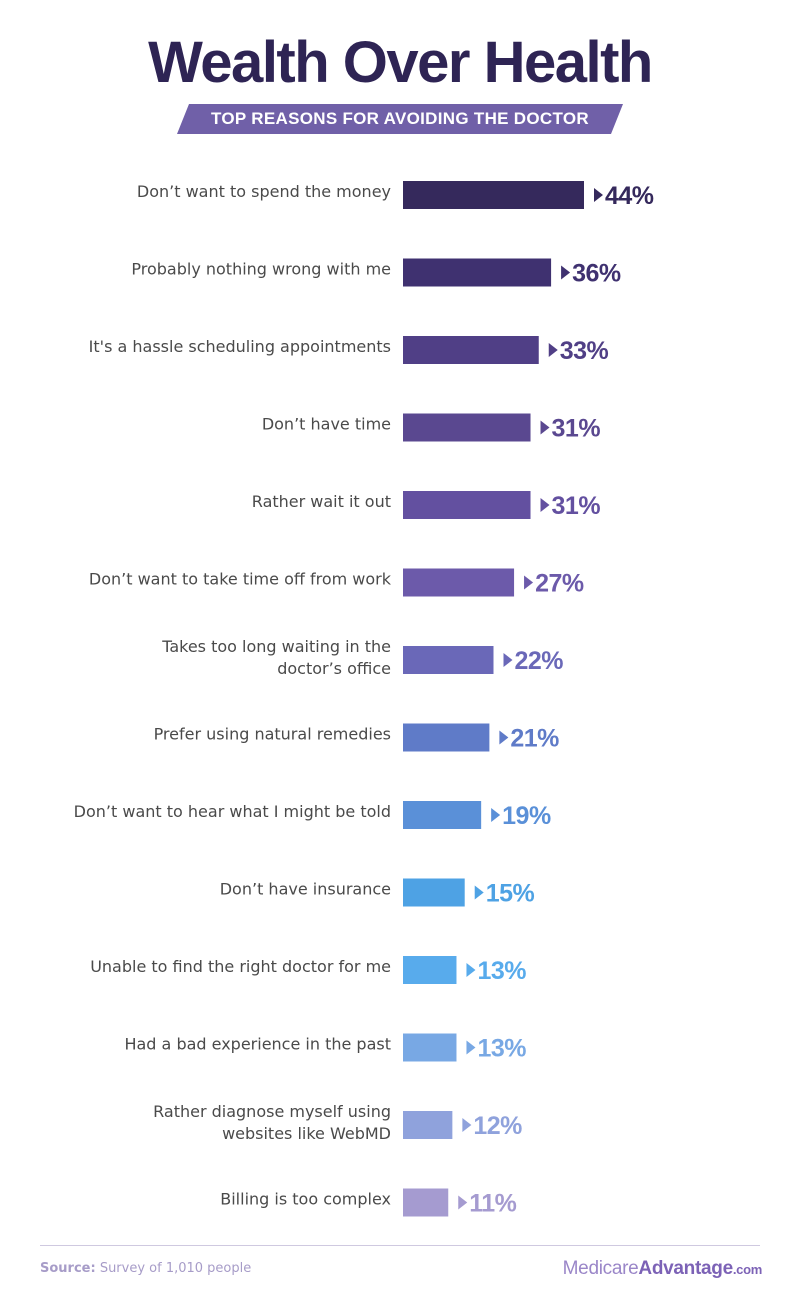 The height and width of the screenshot is (1297, 800). What do you see at coordinates (534, 739) in the screenshot?
I see `value-label: 21%` at bounding box center [534, 739].